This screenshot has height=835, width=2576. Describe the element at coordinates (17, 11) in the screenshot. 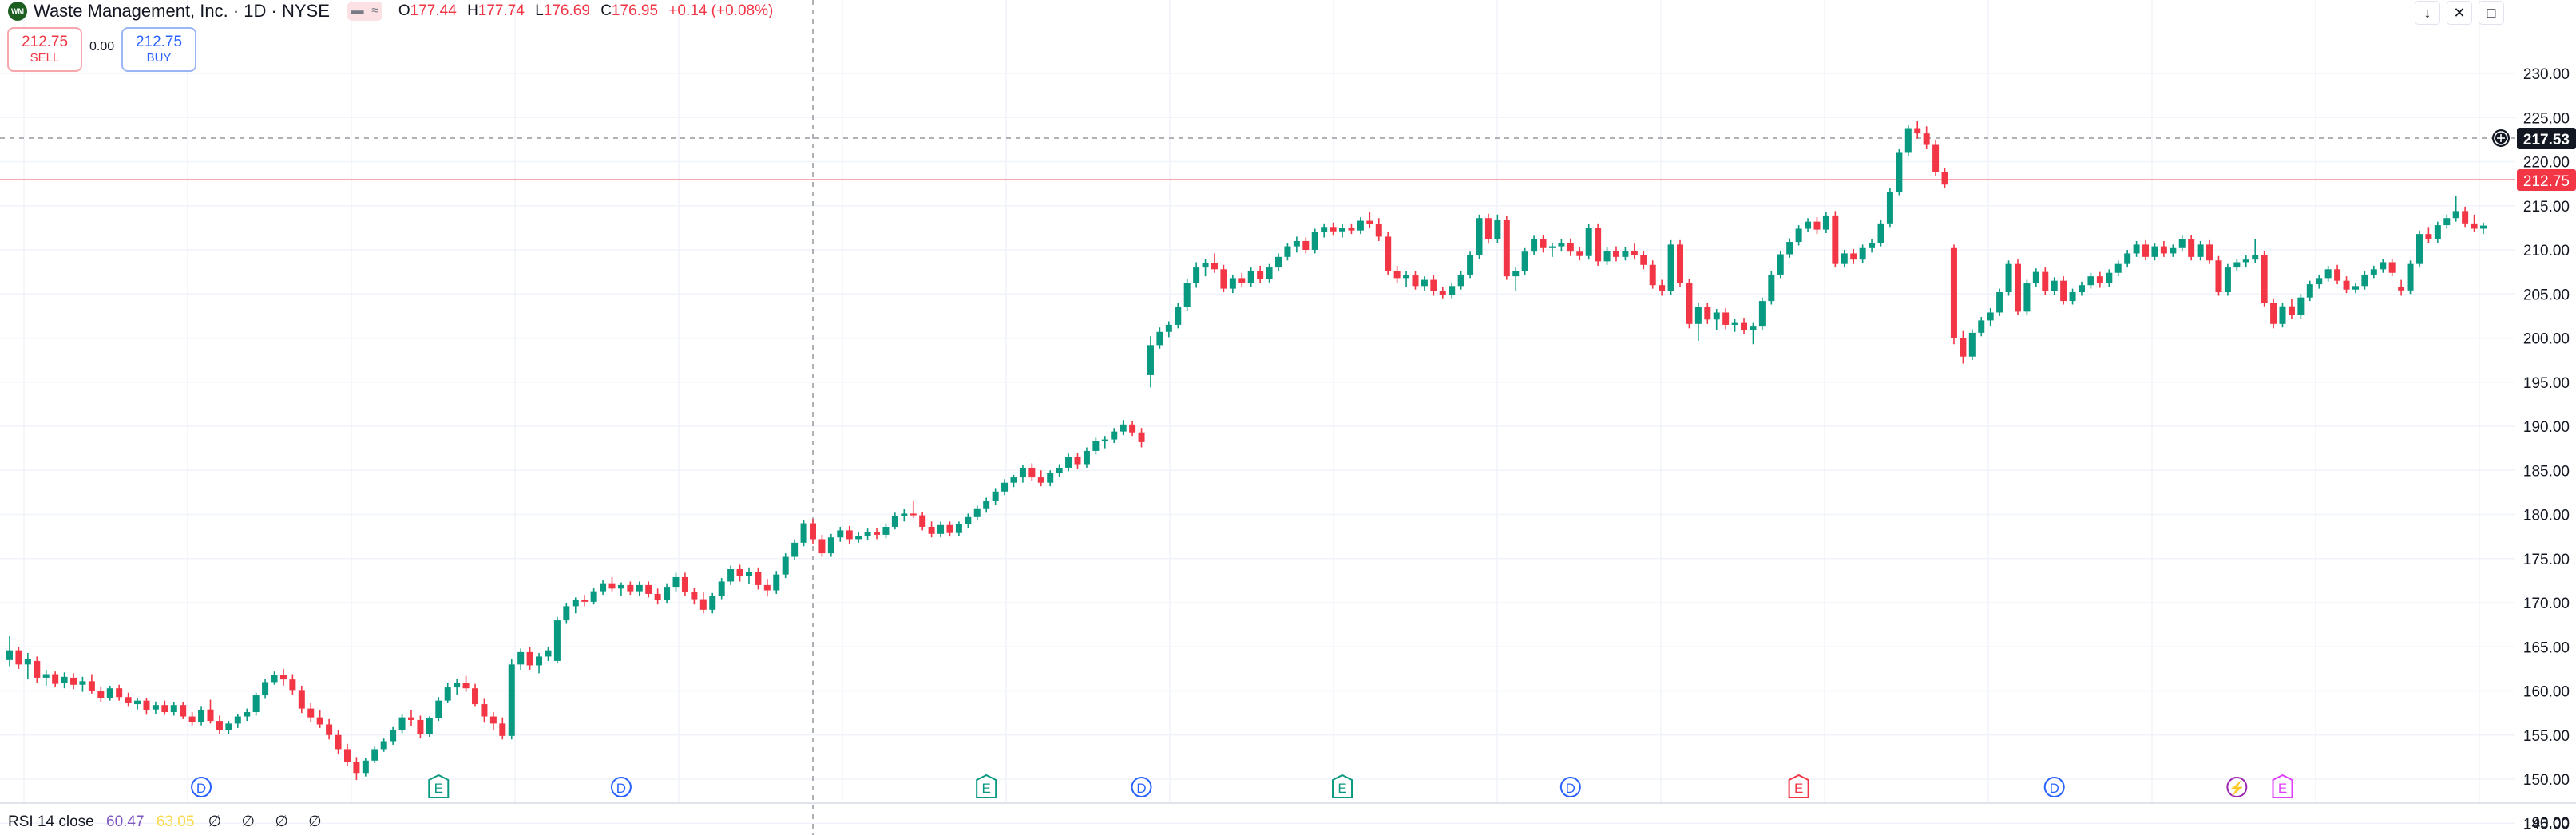

I see `company-logo: WM` at that location.